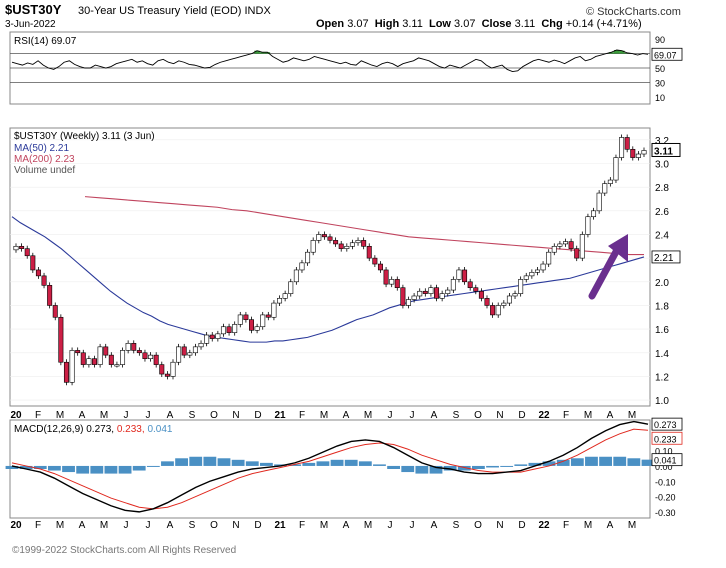 This screenshot has width=726, height=568. I want to click on price-legend: $UST30Y (Weekly) 3.11 (3 Jun), so click(84, 136).